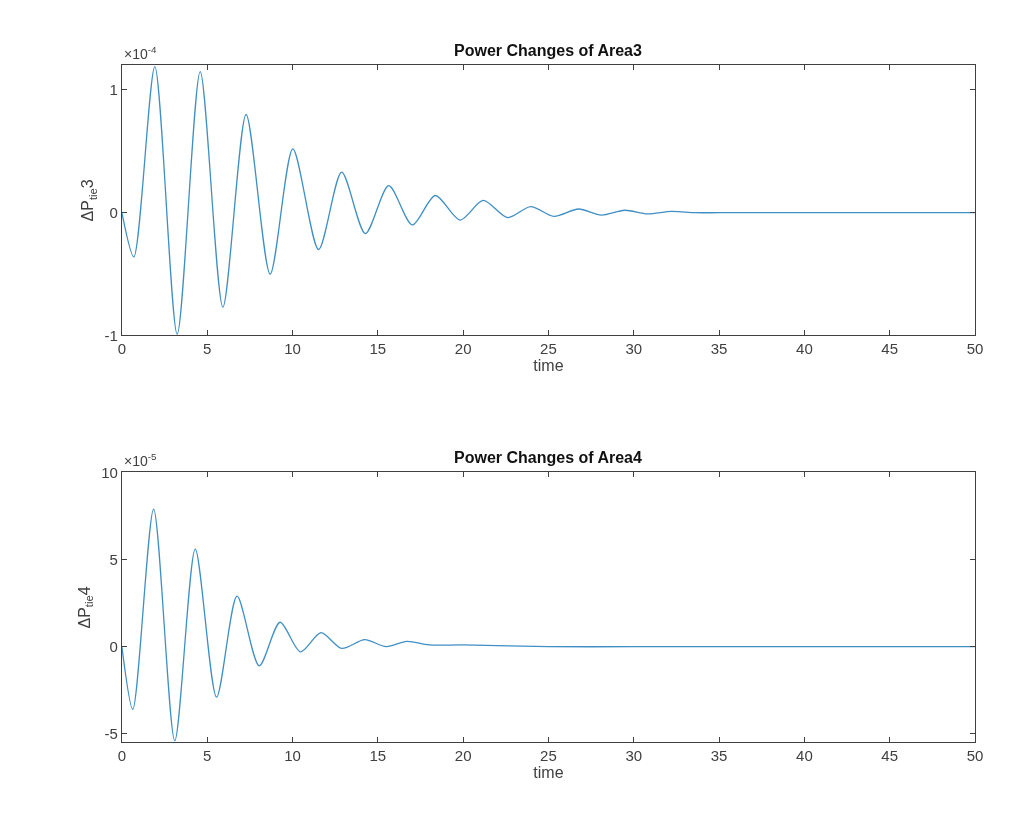 This screenshot has width=1011, height=823. Describe the element at coordinates (548, 50) in the screenshot. I see `chart-title: Power Changes of Area3` at that location.